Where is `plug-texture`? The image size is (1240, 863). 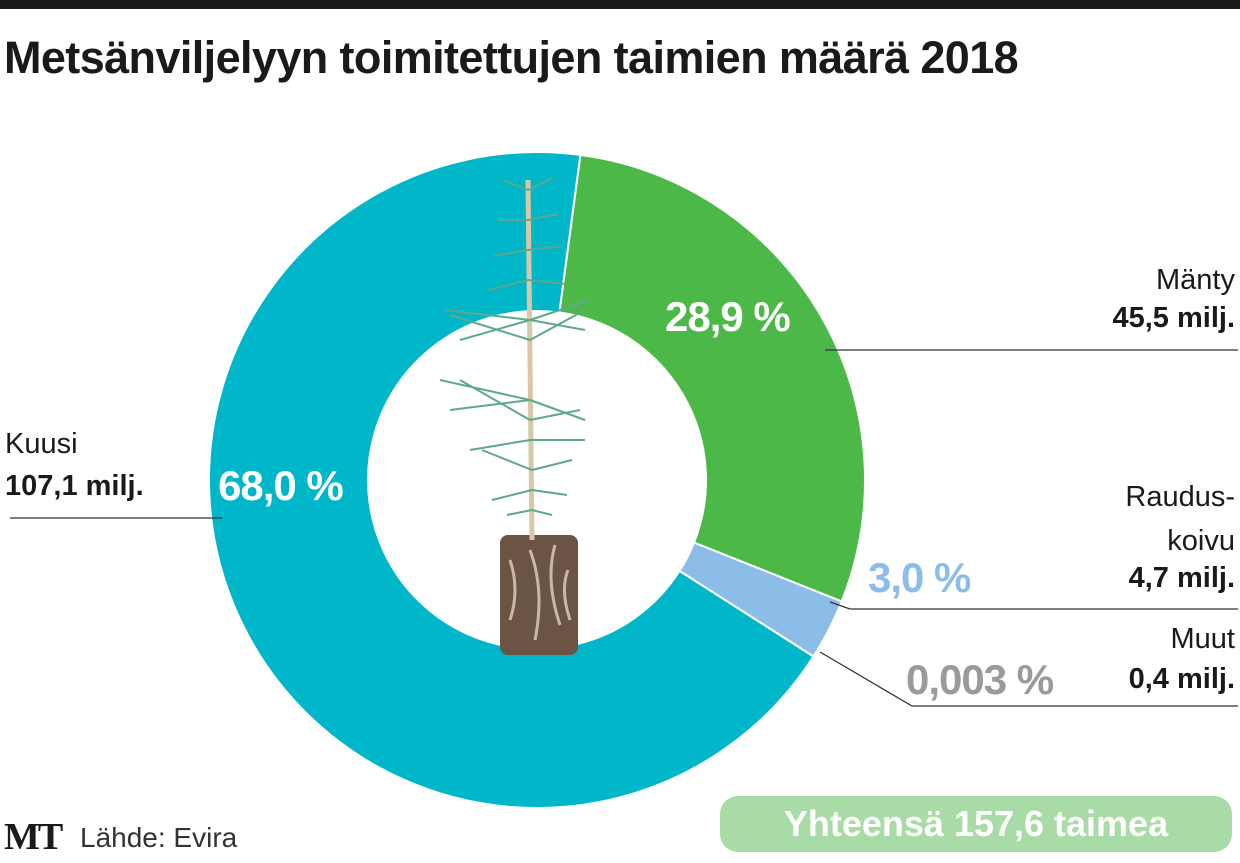
plug-texture is located at coordinates (540, 592).